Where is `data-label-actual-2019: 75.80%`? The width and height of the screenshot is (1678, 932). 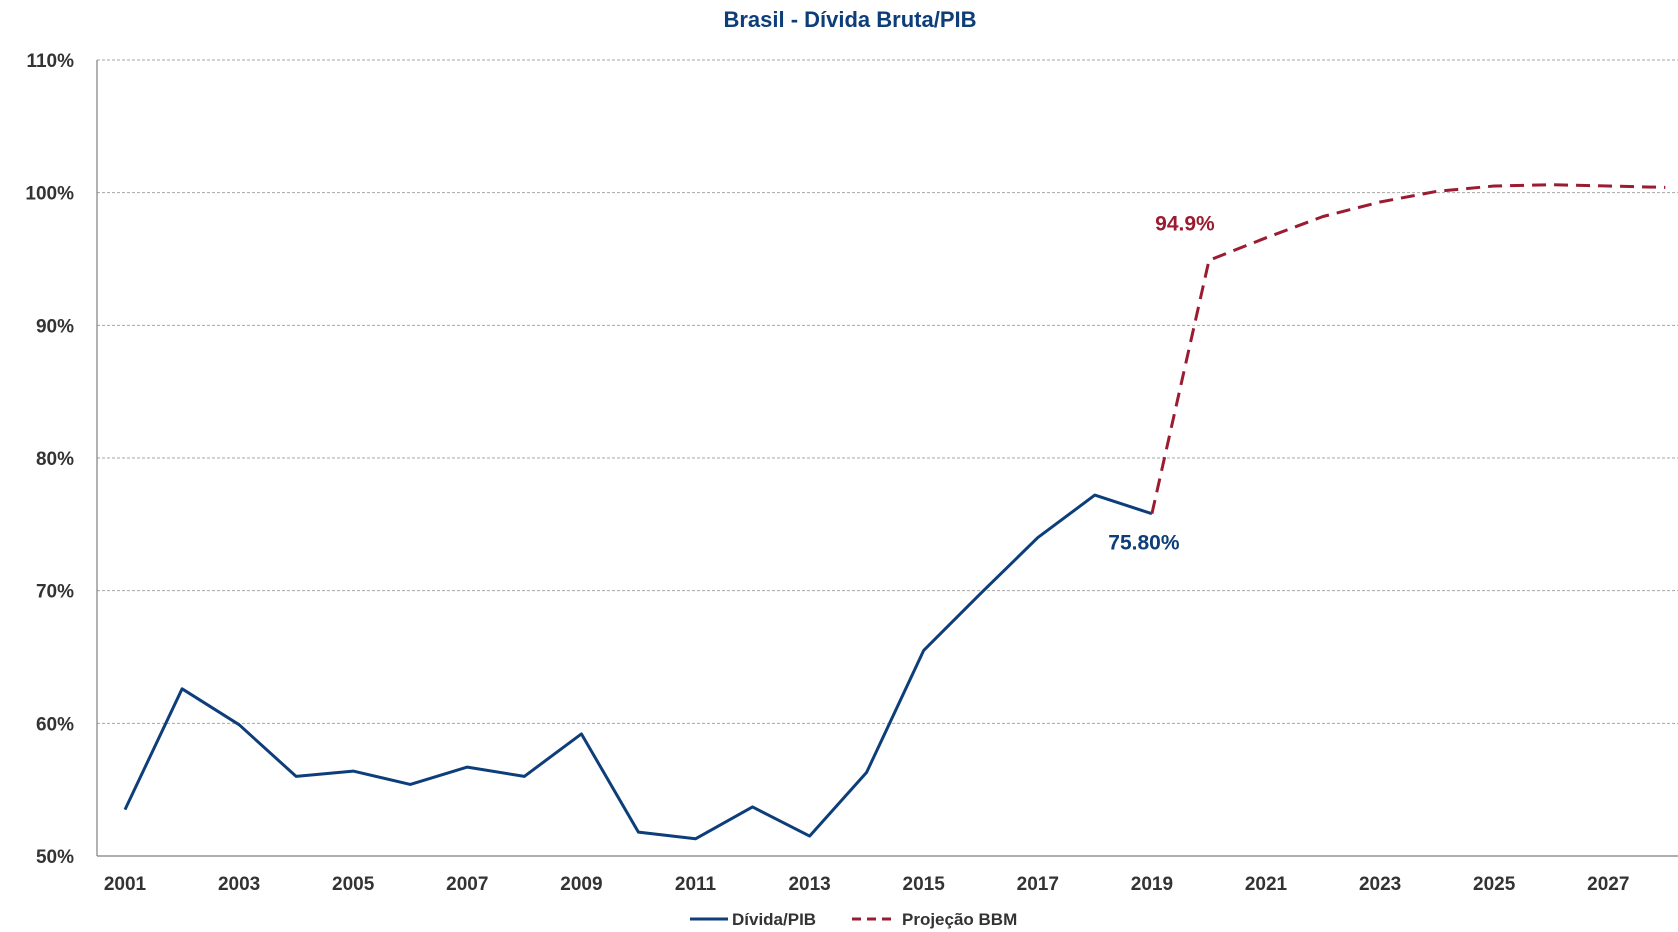 data-label-actual-2019: 75.80% is located at coordinates (1144, 543).